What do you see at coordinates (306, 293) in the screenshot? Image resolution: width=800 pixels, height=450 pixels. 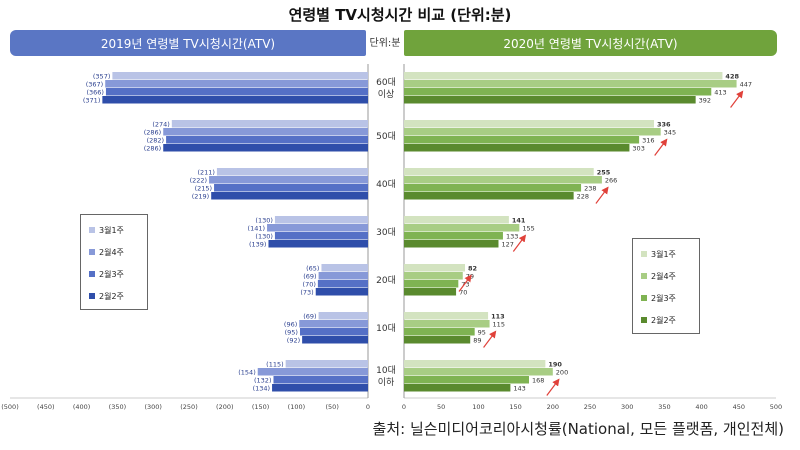 I see `left-data-label: (73)` at bounding box center [306, 293].